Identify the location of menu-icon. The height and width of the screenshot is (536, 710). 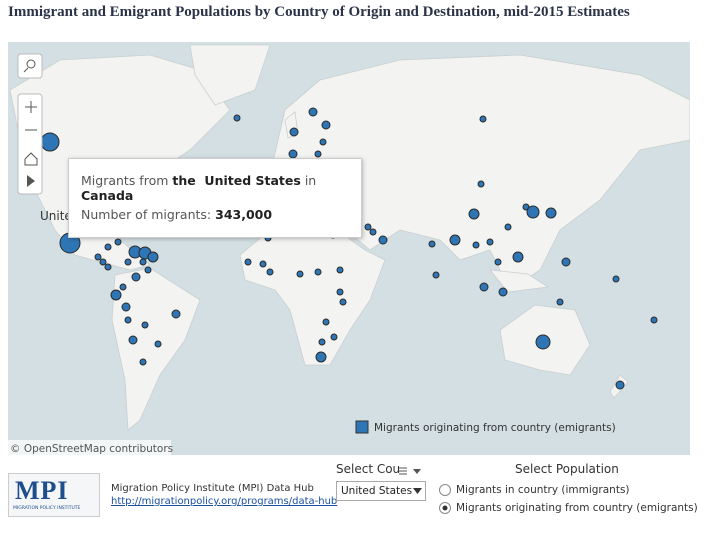
(411, 471).